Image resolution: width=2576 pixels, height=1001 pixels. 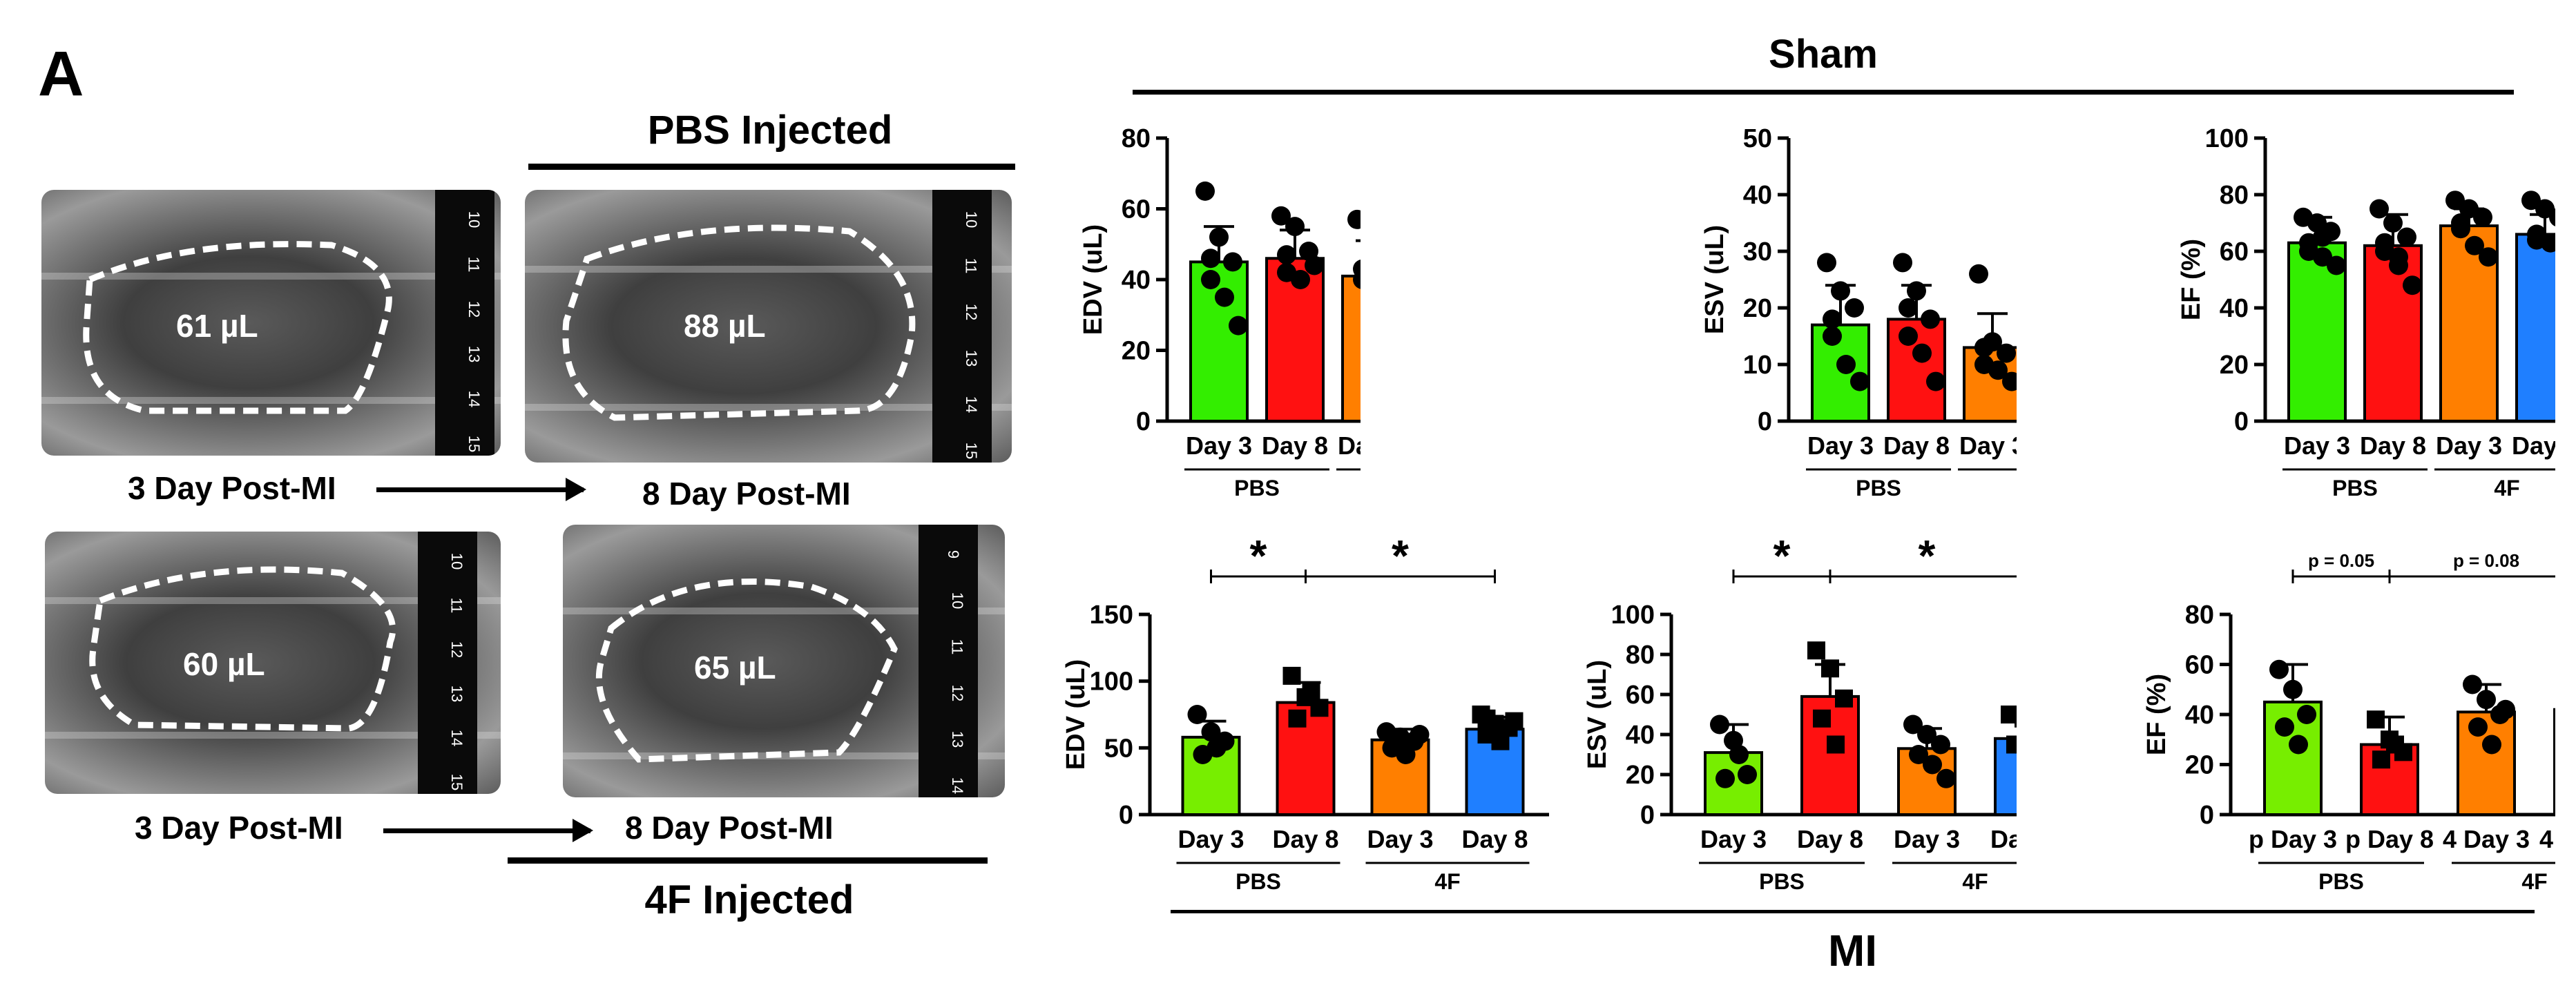 I want to click on arrow-bottom, so click(x=488, y=830).